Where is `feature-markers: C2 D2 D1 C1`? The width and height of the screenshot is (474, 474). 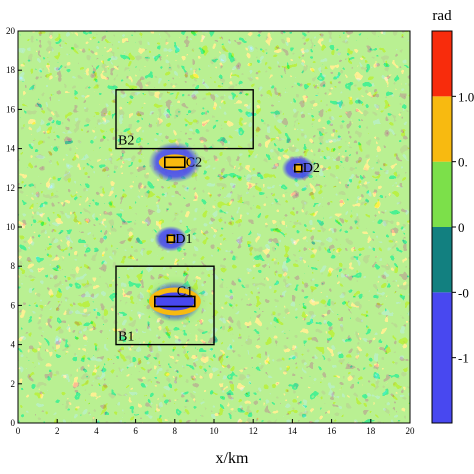
feature-markers: C2 D2 D1 C1 is located at coordinates (237, 231).